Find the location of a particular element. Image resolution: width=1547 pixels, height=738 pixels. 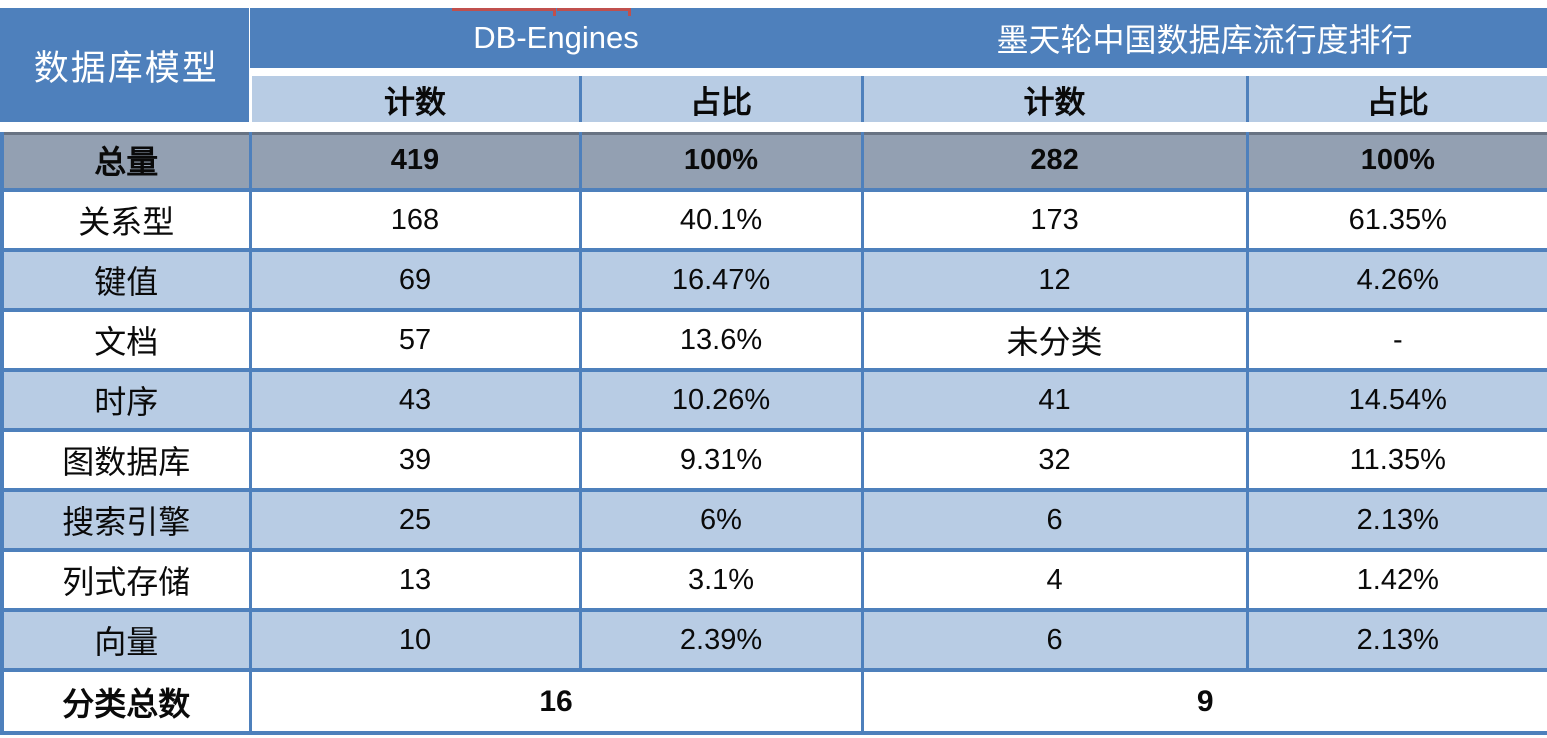

table-row-columnar: 列式存储 13 3.1% 4 1.42% is located at coordinates (773, 581).